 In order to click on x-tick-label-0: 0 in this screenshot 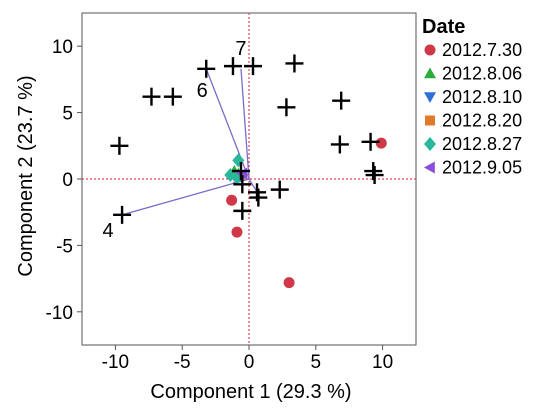, I will do `click(249, 362)`.